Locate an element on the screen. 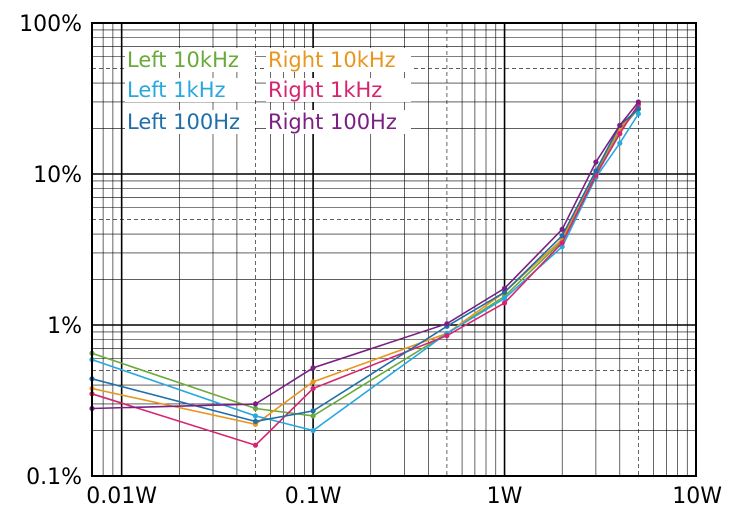 The image size is (740, 520). x-tick-label: 10W is located at coordinates (697, 496).